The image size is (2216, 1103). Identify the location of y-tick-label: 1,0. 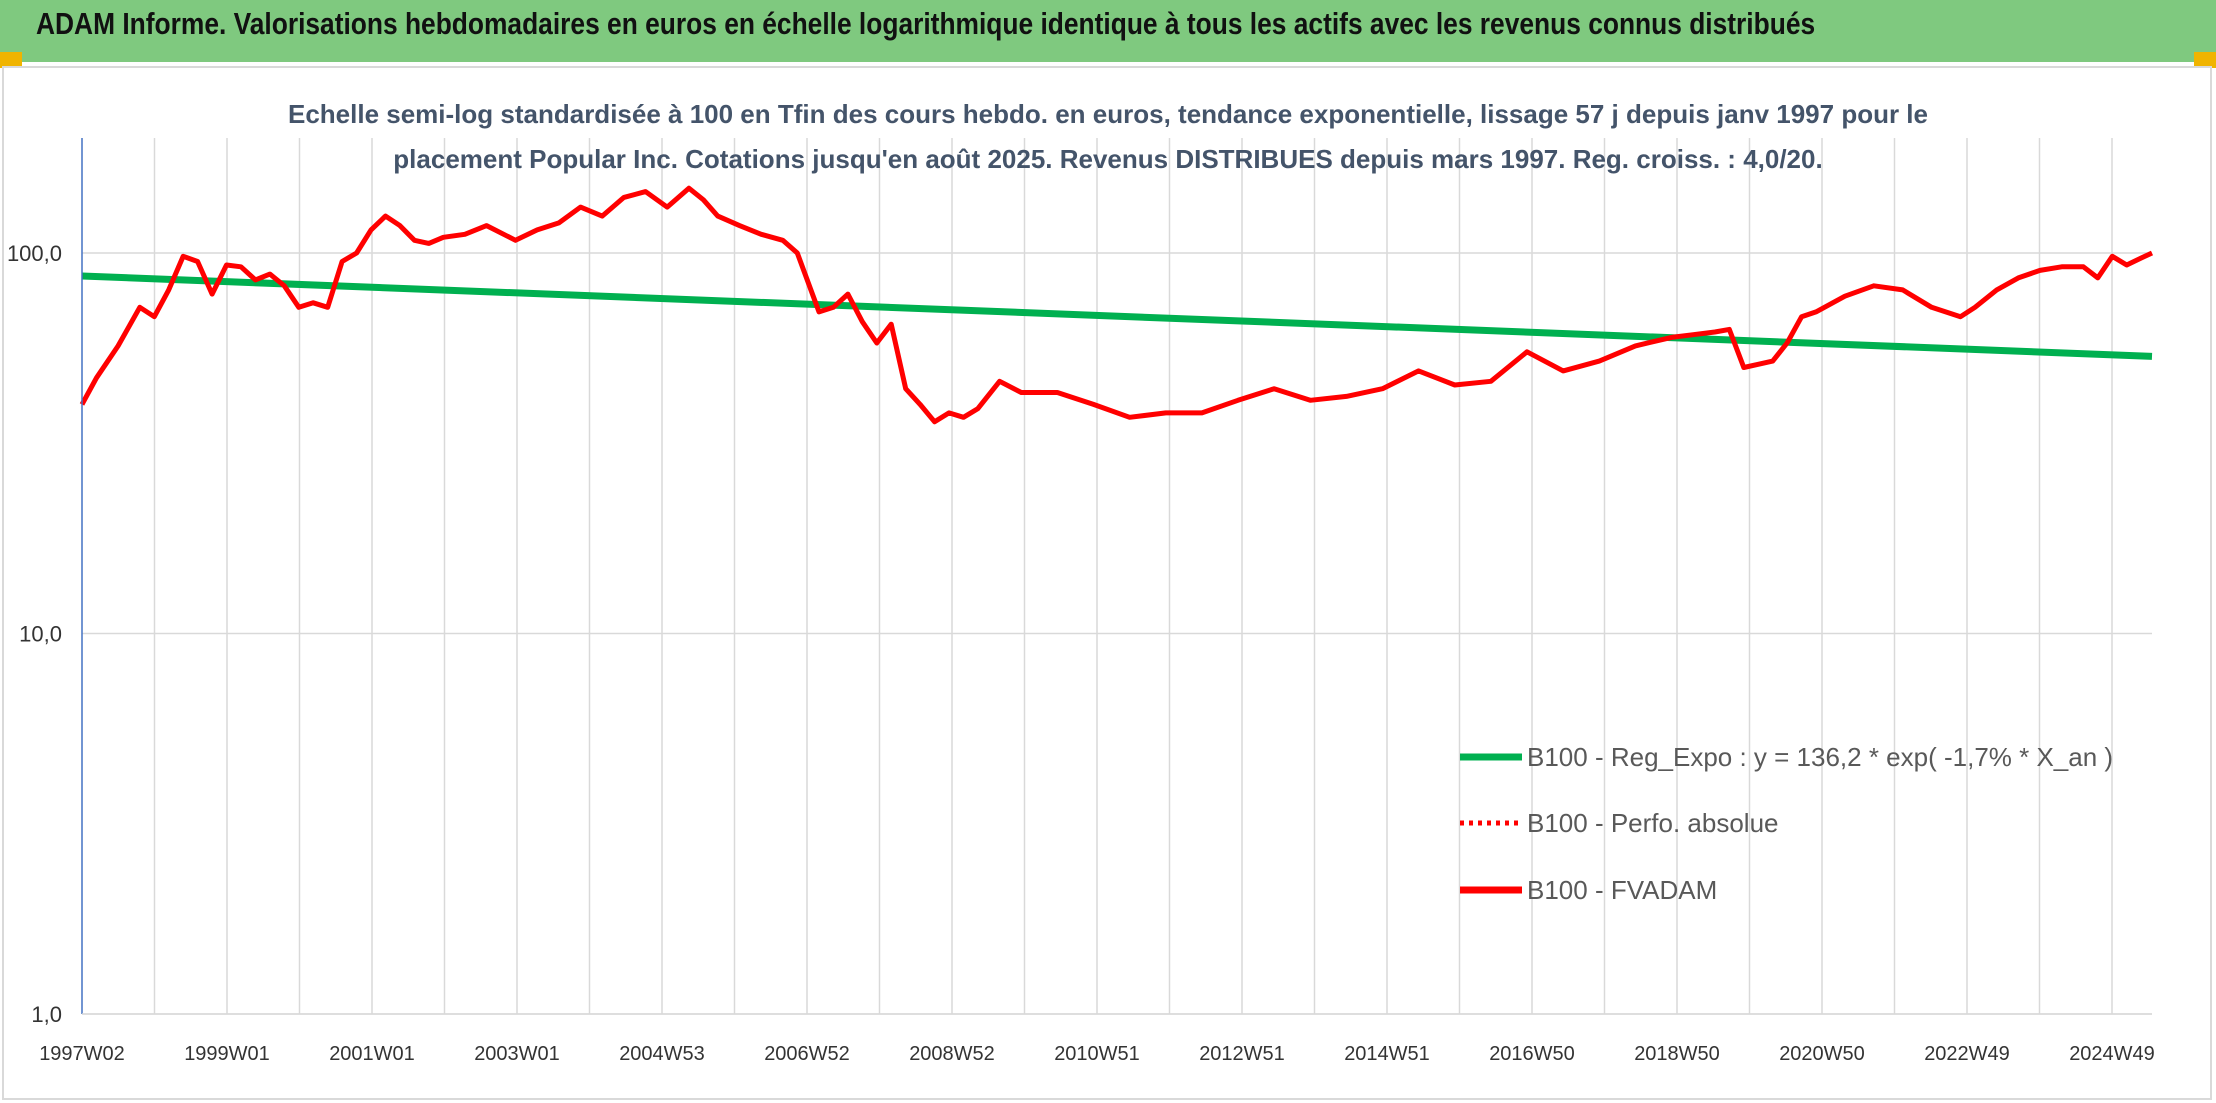
(46, 1014).